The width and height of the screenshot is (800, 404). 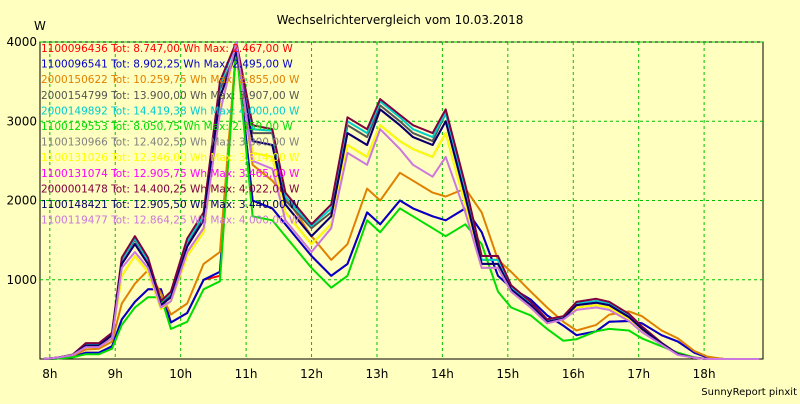 I want to click on x-tick-label: 17h, so click(x=638, y=374).